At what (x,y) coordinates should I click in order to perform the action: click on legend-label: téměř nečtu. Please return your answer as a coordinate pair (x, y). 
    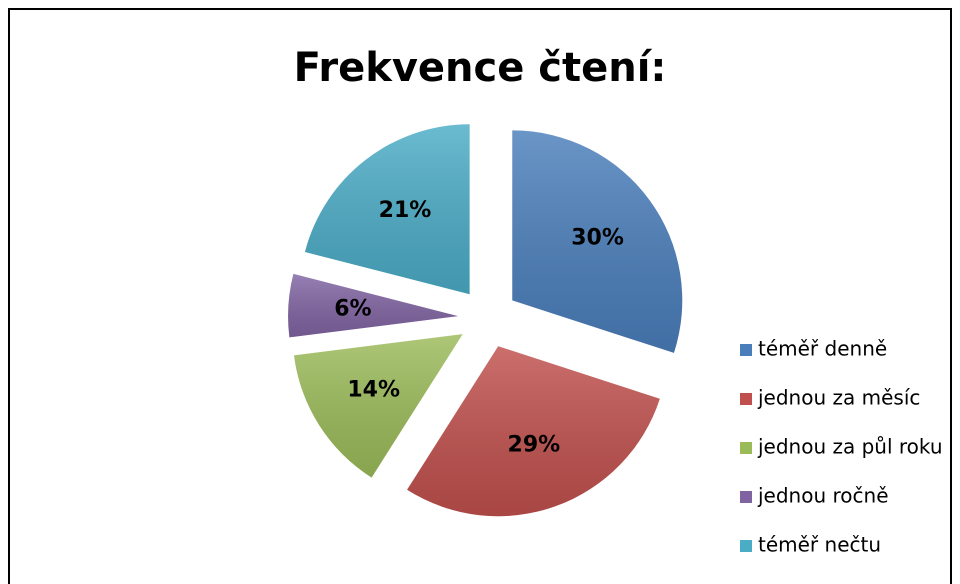
    Looking at the image, I should click on (819, 545).